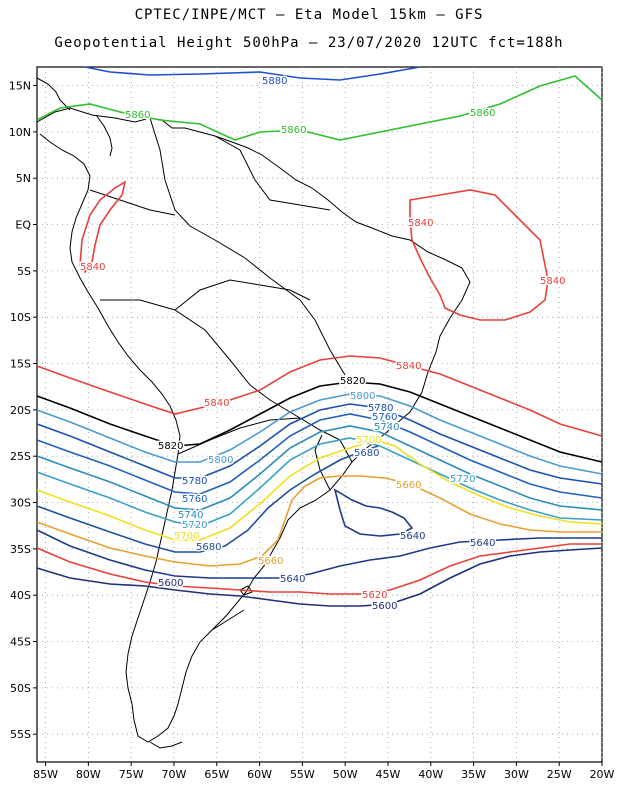 This screenshot has height=800, width=618. I want to click on lon-tick-label: 35W, so click(473, 774).